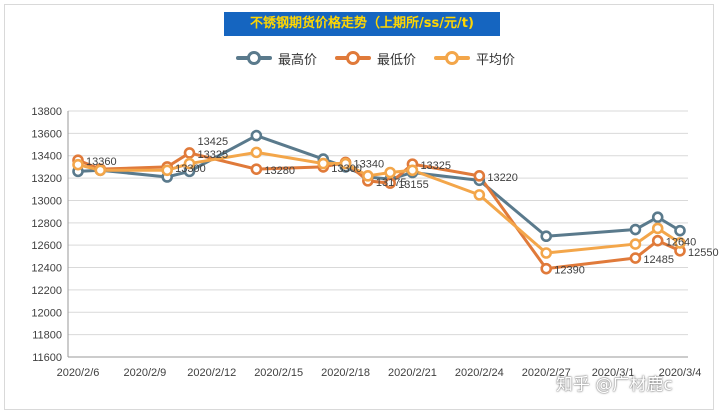 Image resolution: width=720 pixels, height=416 pixels. I want to click on y-tick-label: 12600, so click(46, 246).